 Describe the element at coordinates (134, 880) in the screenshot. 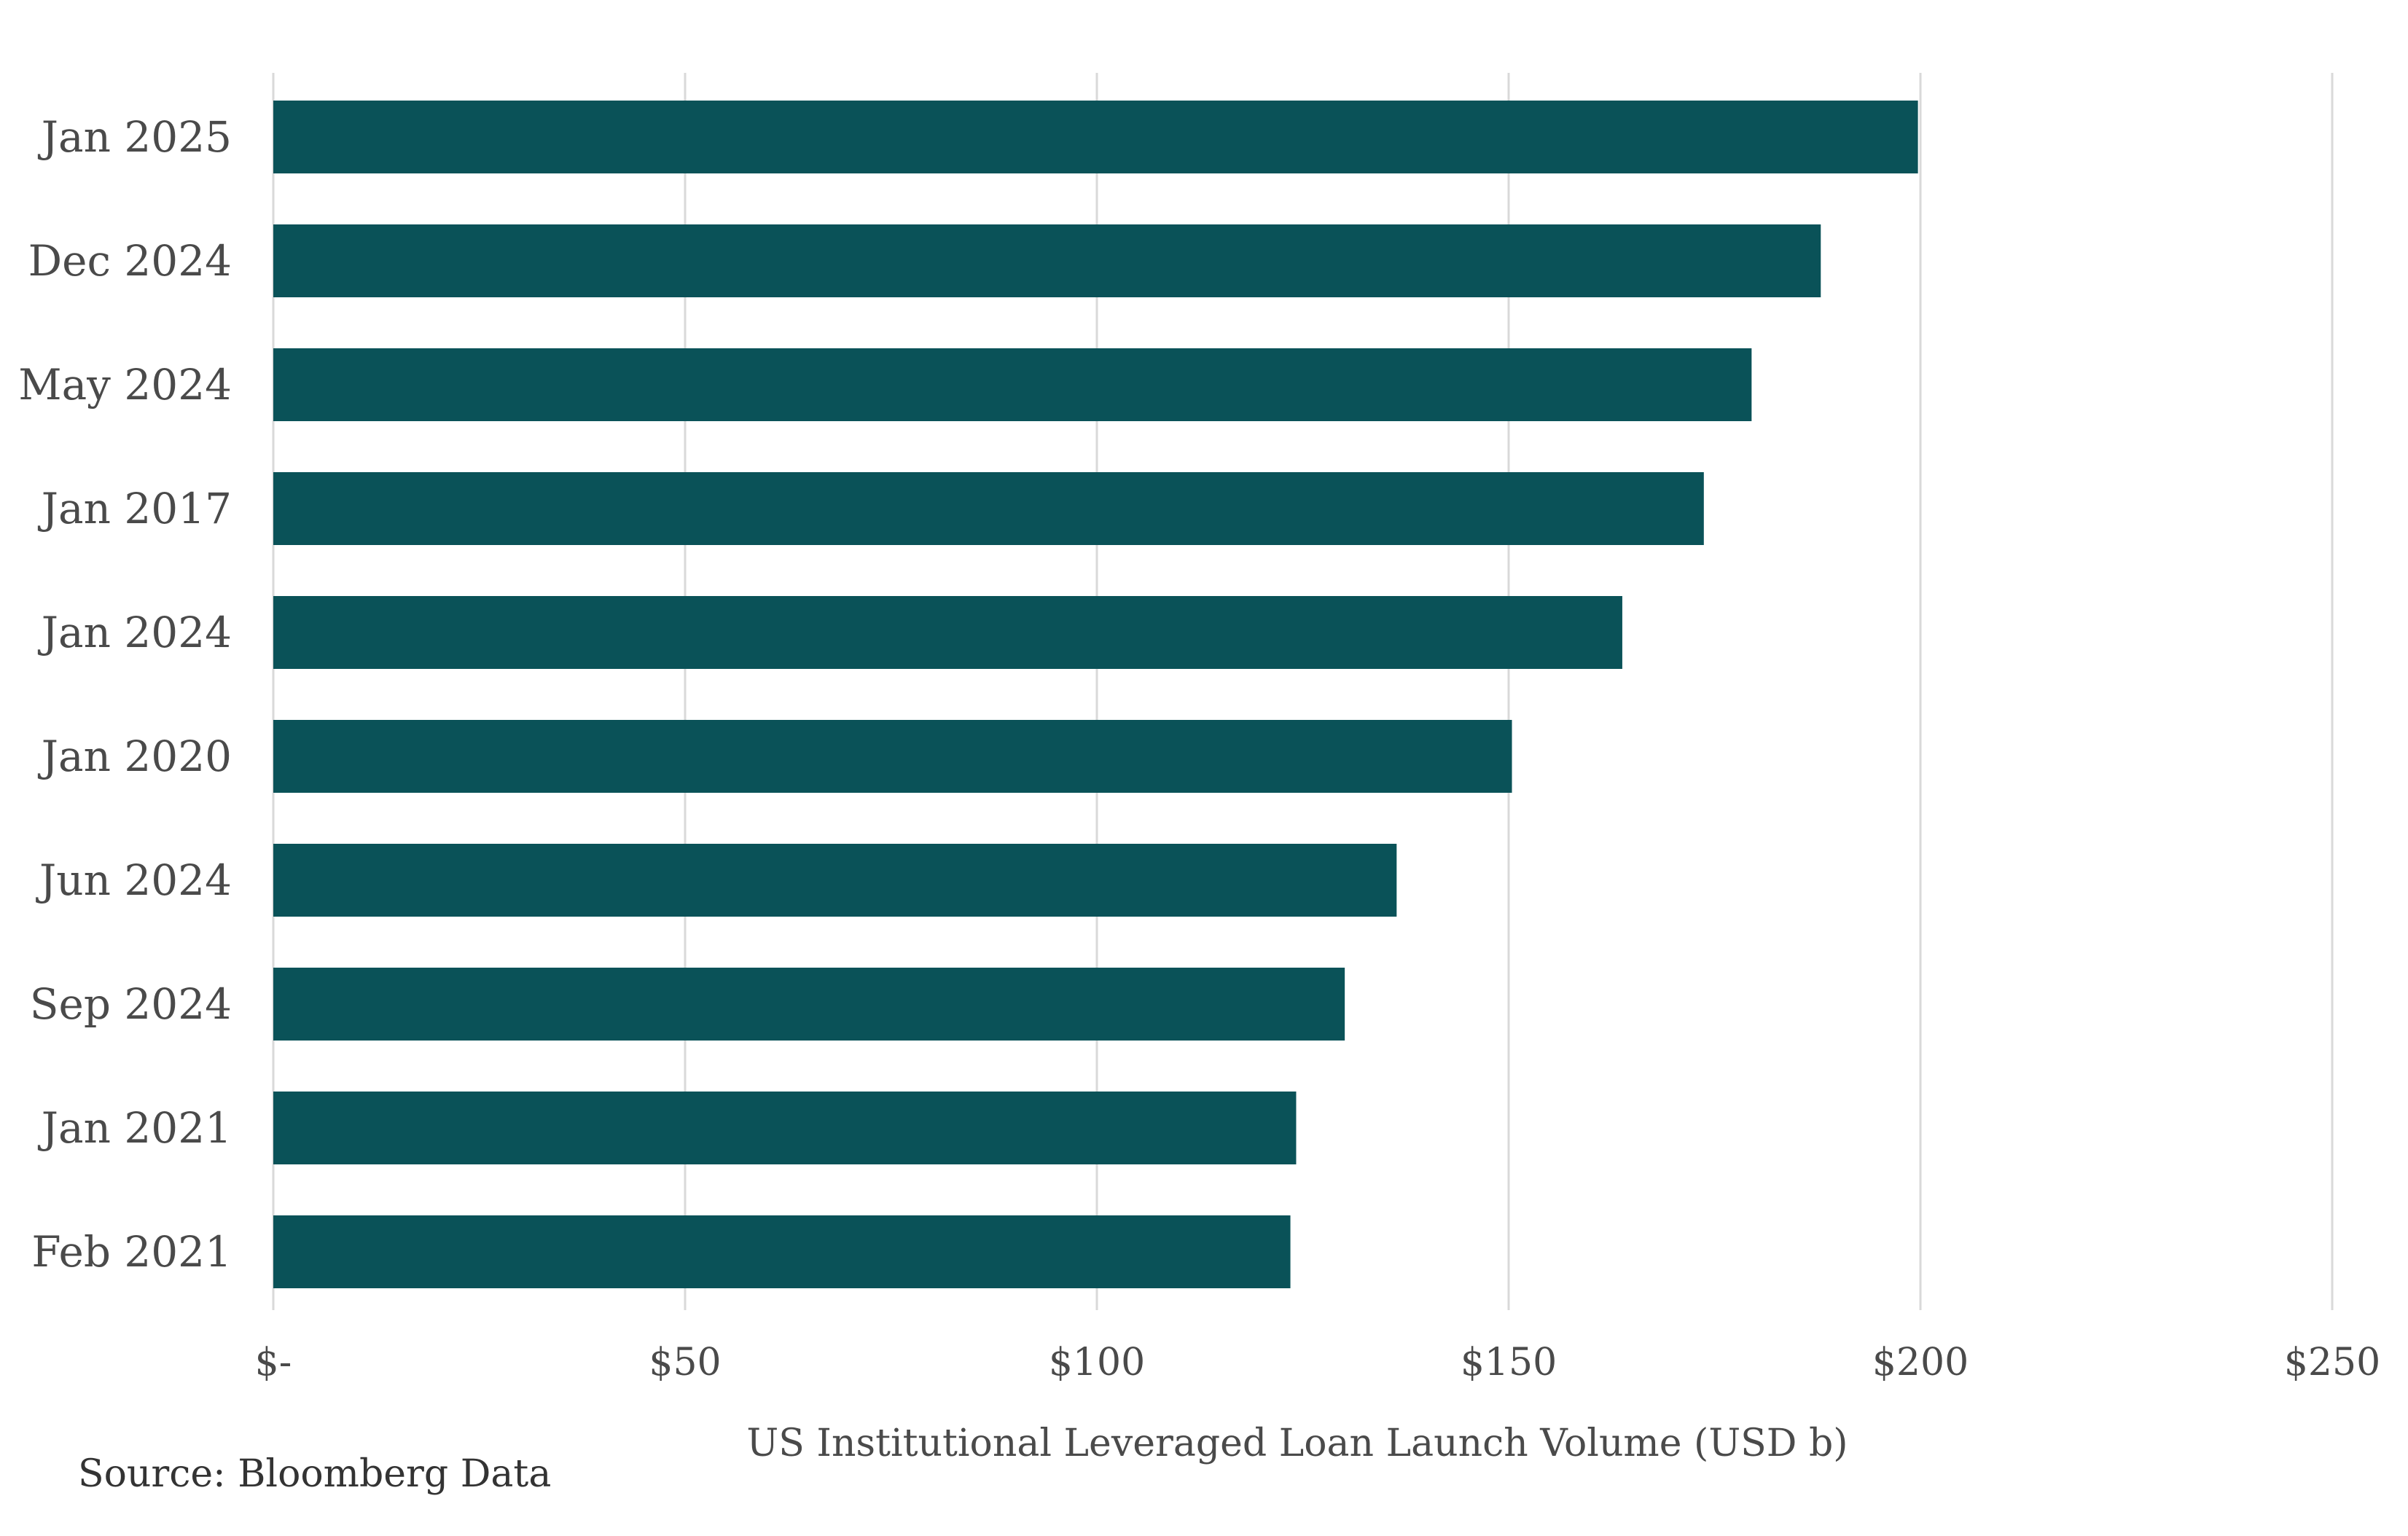

I see `category-label: Jun 2024` at that location.